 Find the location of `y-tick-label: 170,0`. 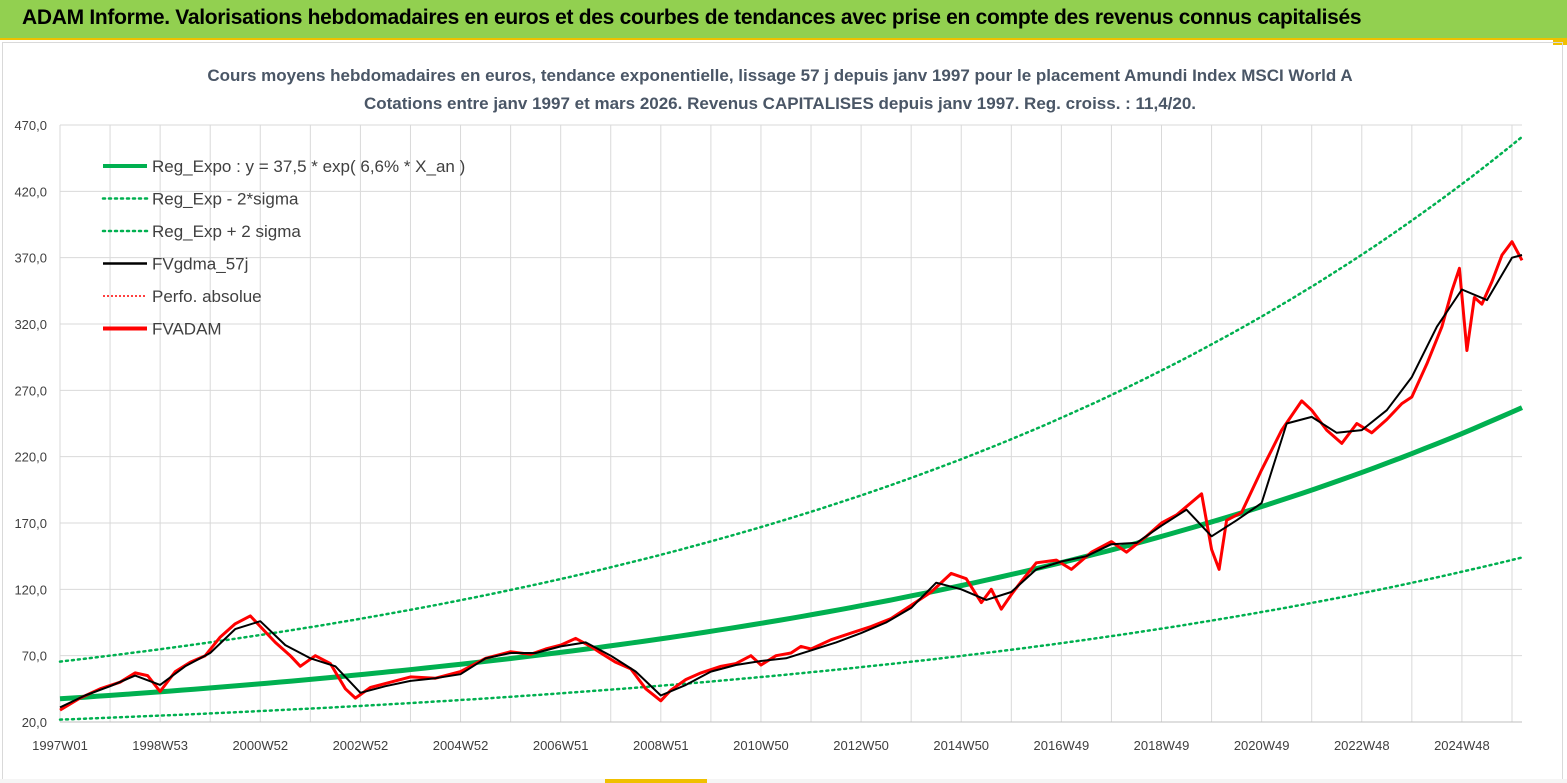

y-tick-label: 170,0 is located at coordinates (30, 523).